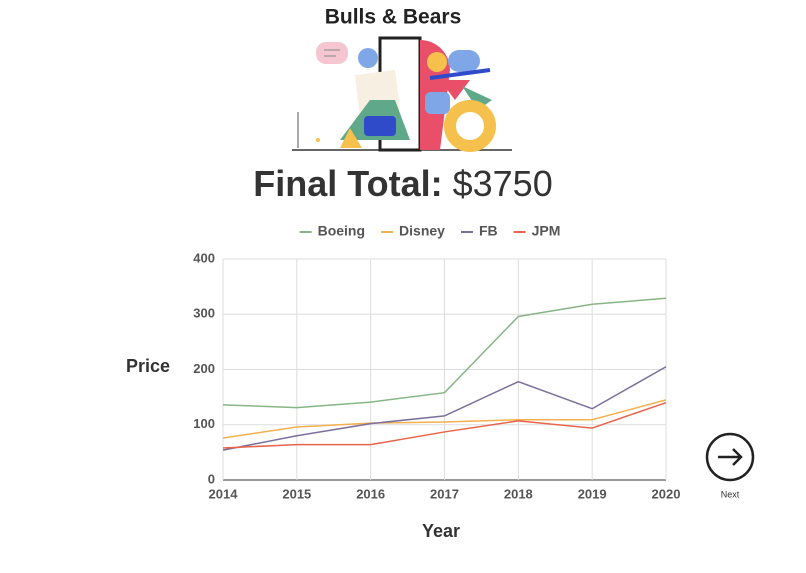 Image resolution: width=806 pixels, height=573 pixels. Describe the element at coordinates (730, 457) in the screenshot. I see `next-arrow` at that location.